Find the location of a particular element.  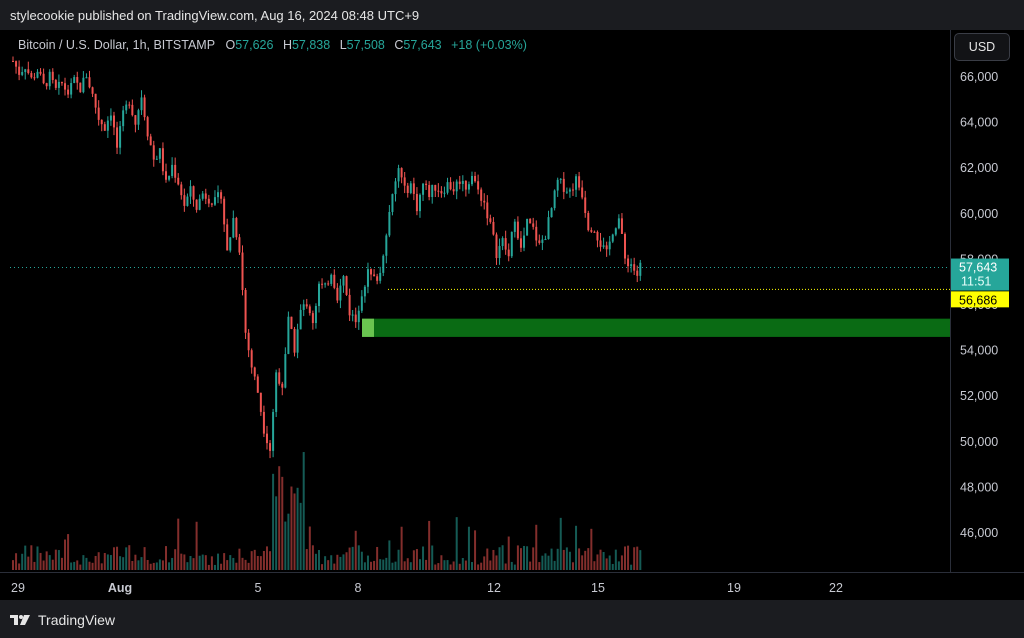

demand-zone is located at coordinates (656, 327).